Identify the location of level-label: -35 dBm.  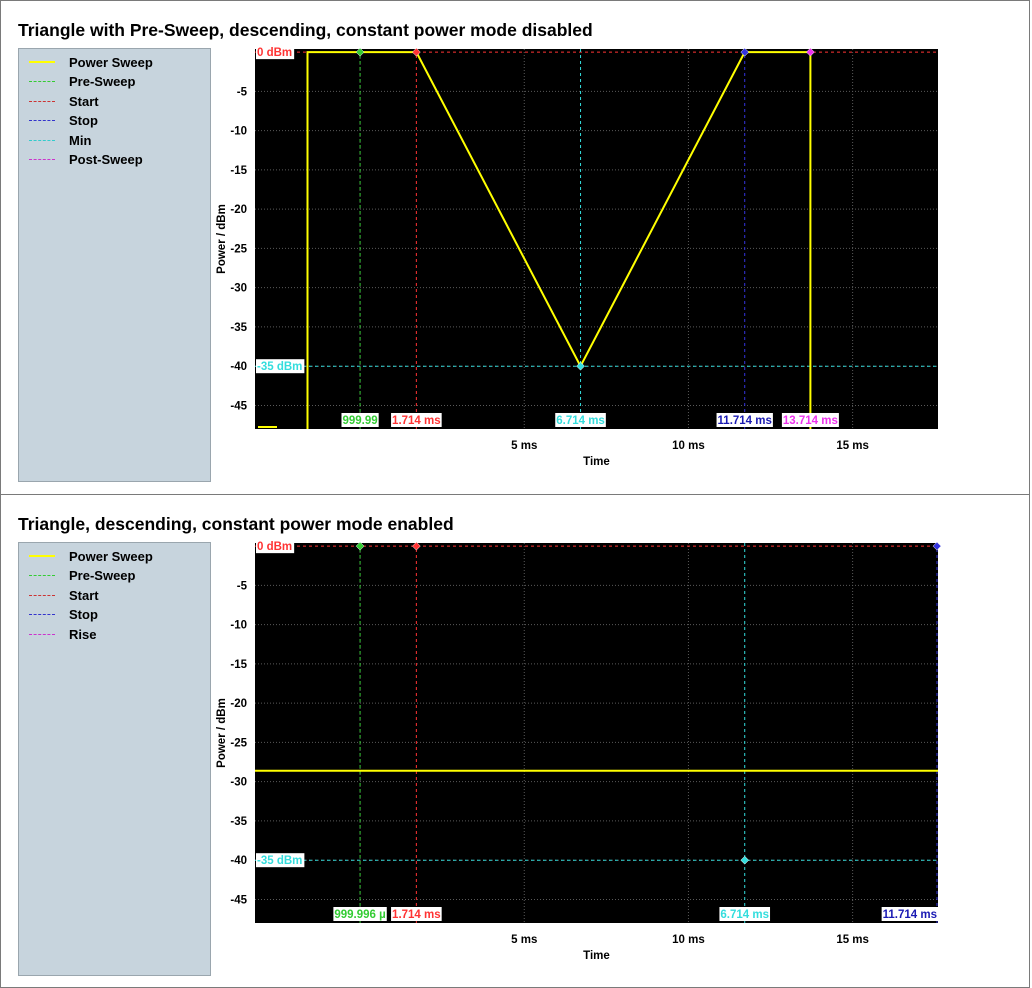
(279, 861).